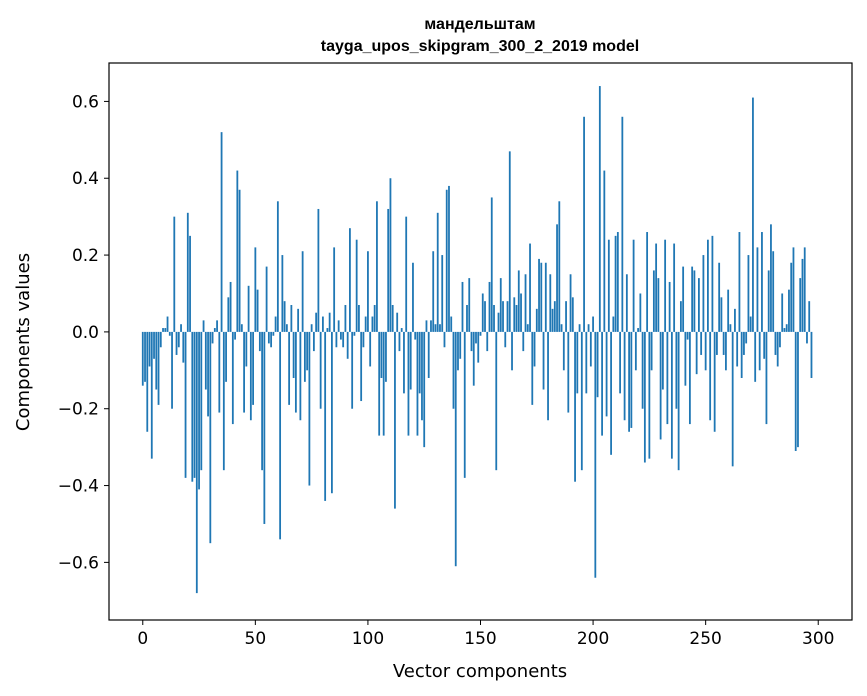 The height and width of the screenshot is (696, 867). I want to click on y-tick-label: −0.6, so click(78, 563).